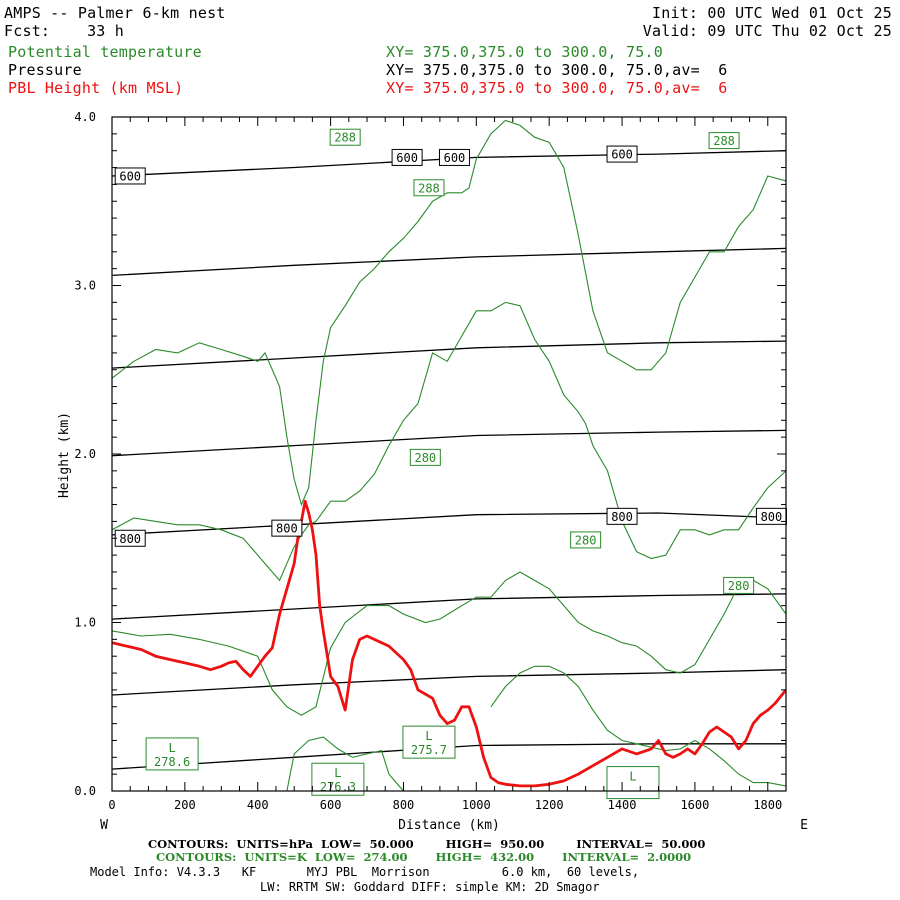 The image size is (900, 900). I want to click on x-tick-label: 1400, so click(622, 805).